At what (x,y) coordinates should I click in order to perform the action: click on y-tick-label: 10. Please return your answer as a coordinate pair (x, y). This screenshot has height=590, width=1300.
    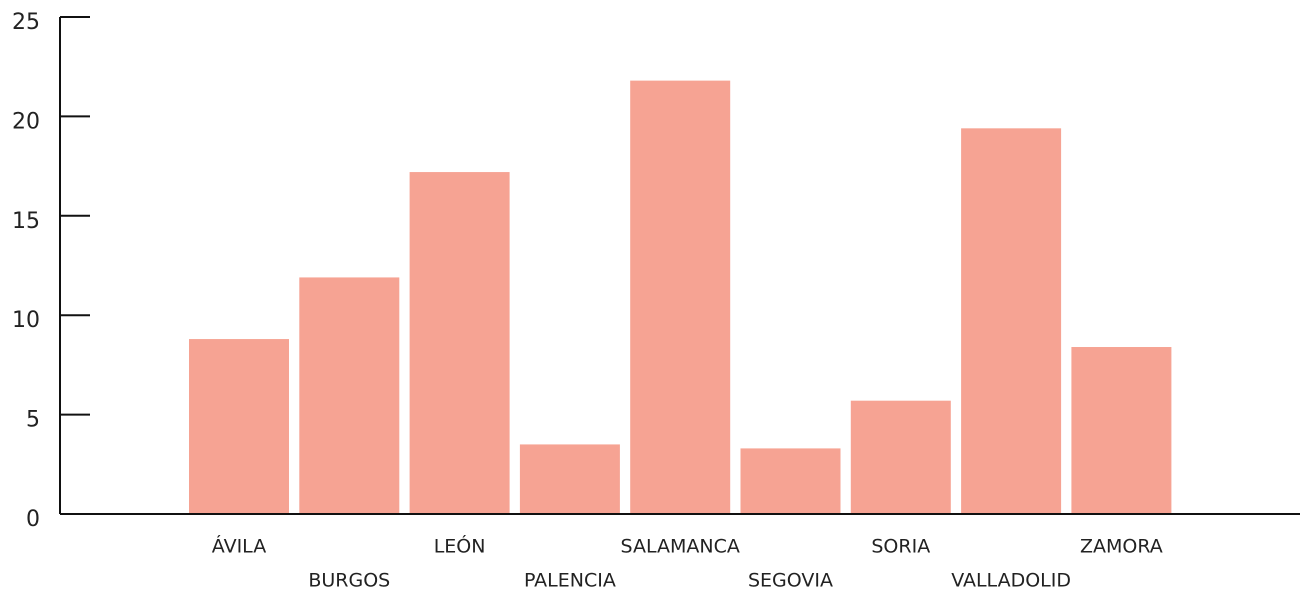
    Looking at the image, I should click on (26, 320).